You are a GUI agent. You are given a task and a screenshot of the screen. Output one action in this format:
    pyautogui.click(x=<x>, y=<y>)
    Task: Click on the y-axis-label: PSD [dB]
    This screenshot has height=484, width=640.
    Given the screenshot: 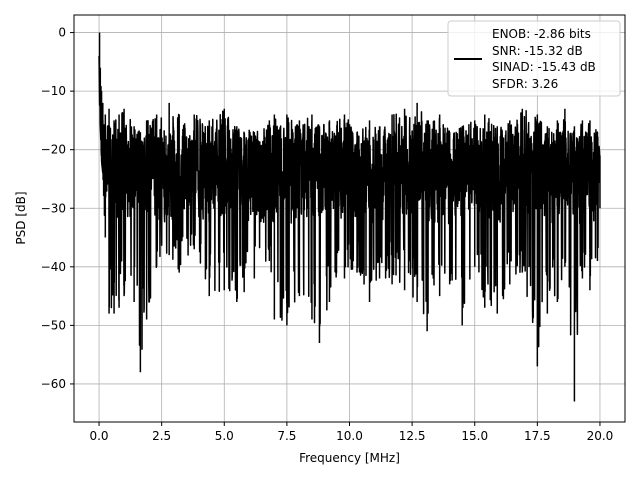 What is the action you would take?
    pyautogui.click(x=21, y=217)
    